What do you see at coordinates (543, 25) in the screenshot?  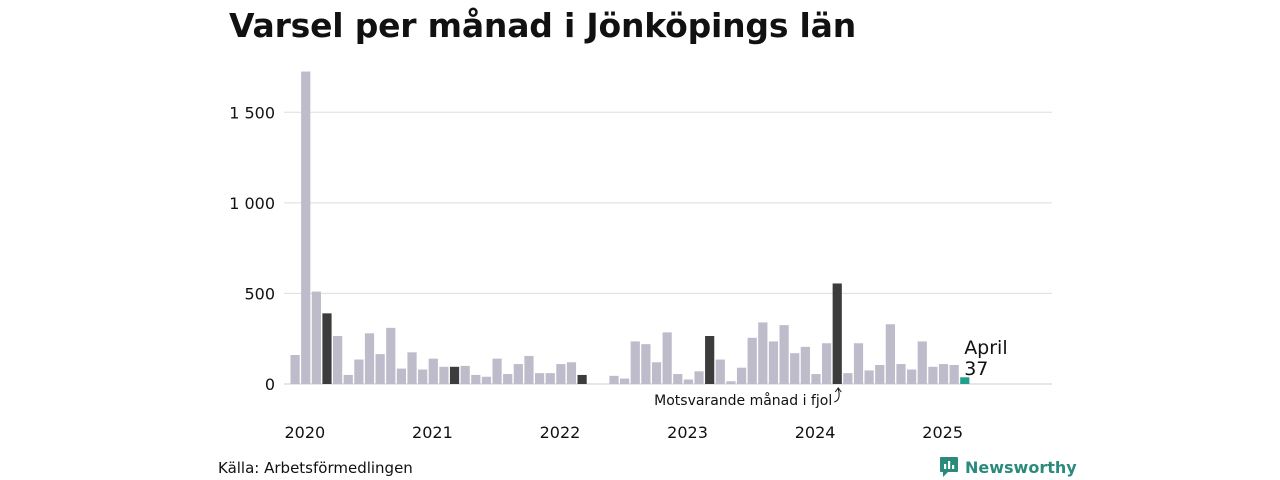 I see `chart-title: Varsel per månad i Jönköpings län` at bounding box center [543, 25].